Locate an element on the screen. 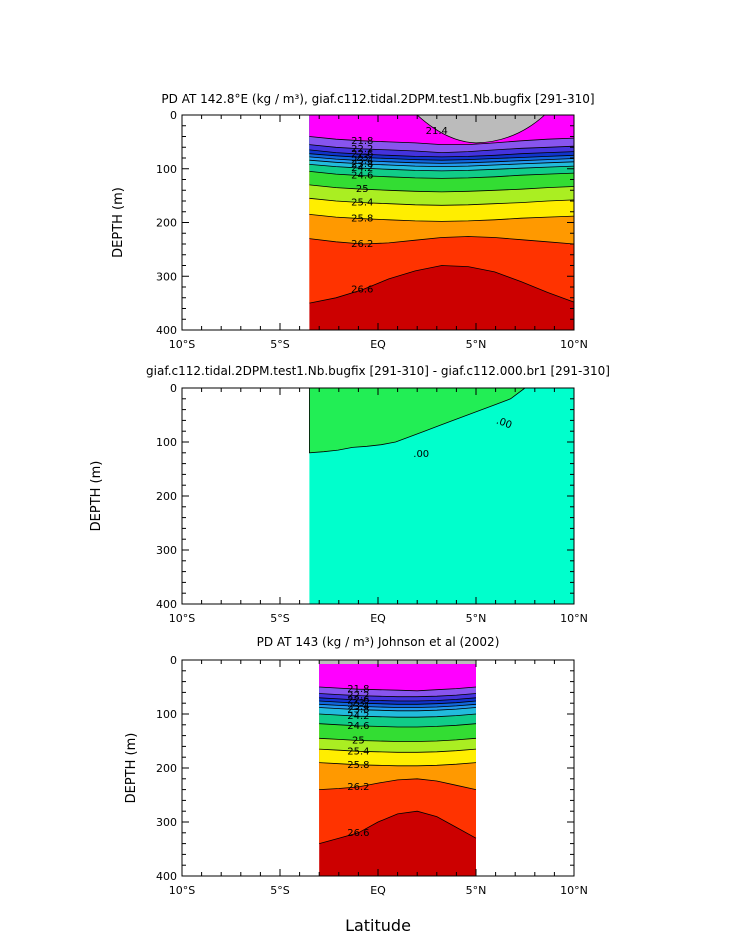  contour-label: 21.4 is located at coordinates (437, 131).